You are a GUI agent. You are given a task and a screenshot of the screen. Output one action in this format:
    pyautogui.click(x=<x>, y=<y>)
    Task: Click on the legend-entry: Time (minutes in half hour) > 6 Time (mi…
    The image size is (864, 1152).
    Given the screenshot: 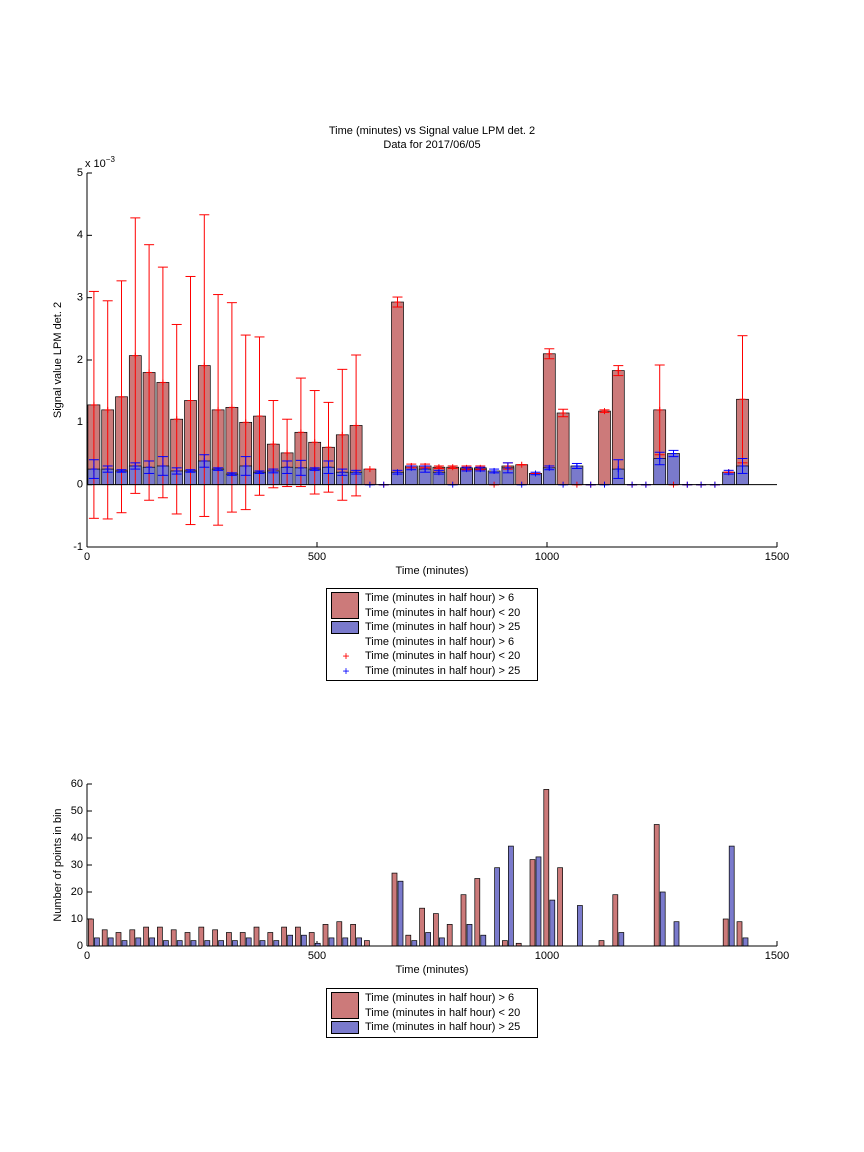 What is the action you would take?
    pyautogui.click(x=432, y=1005)
    